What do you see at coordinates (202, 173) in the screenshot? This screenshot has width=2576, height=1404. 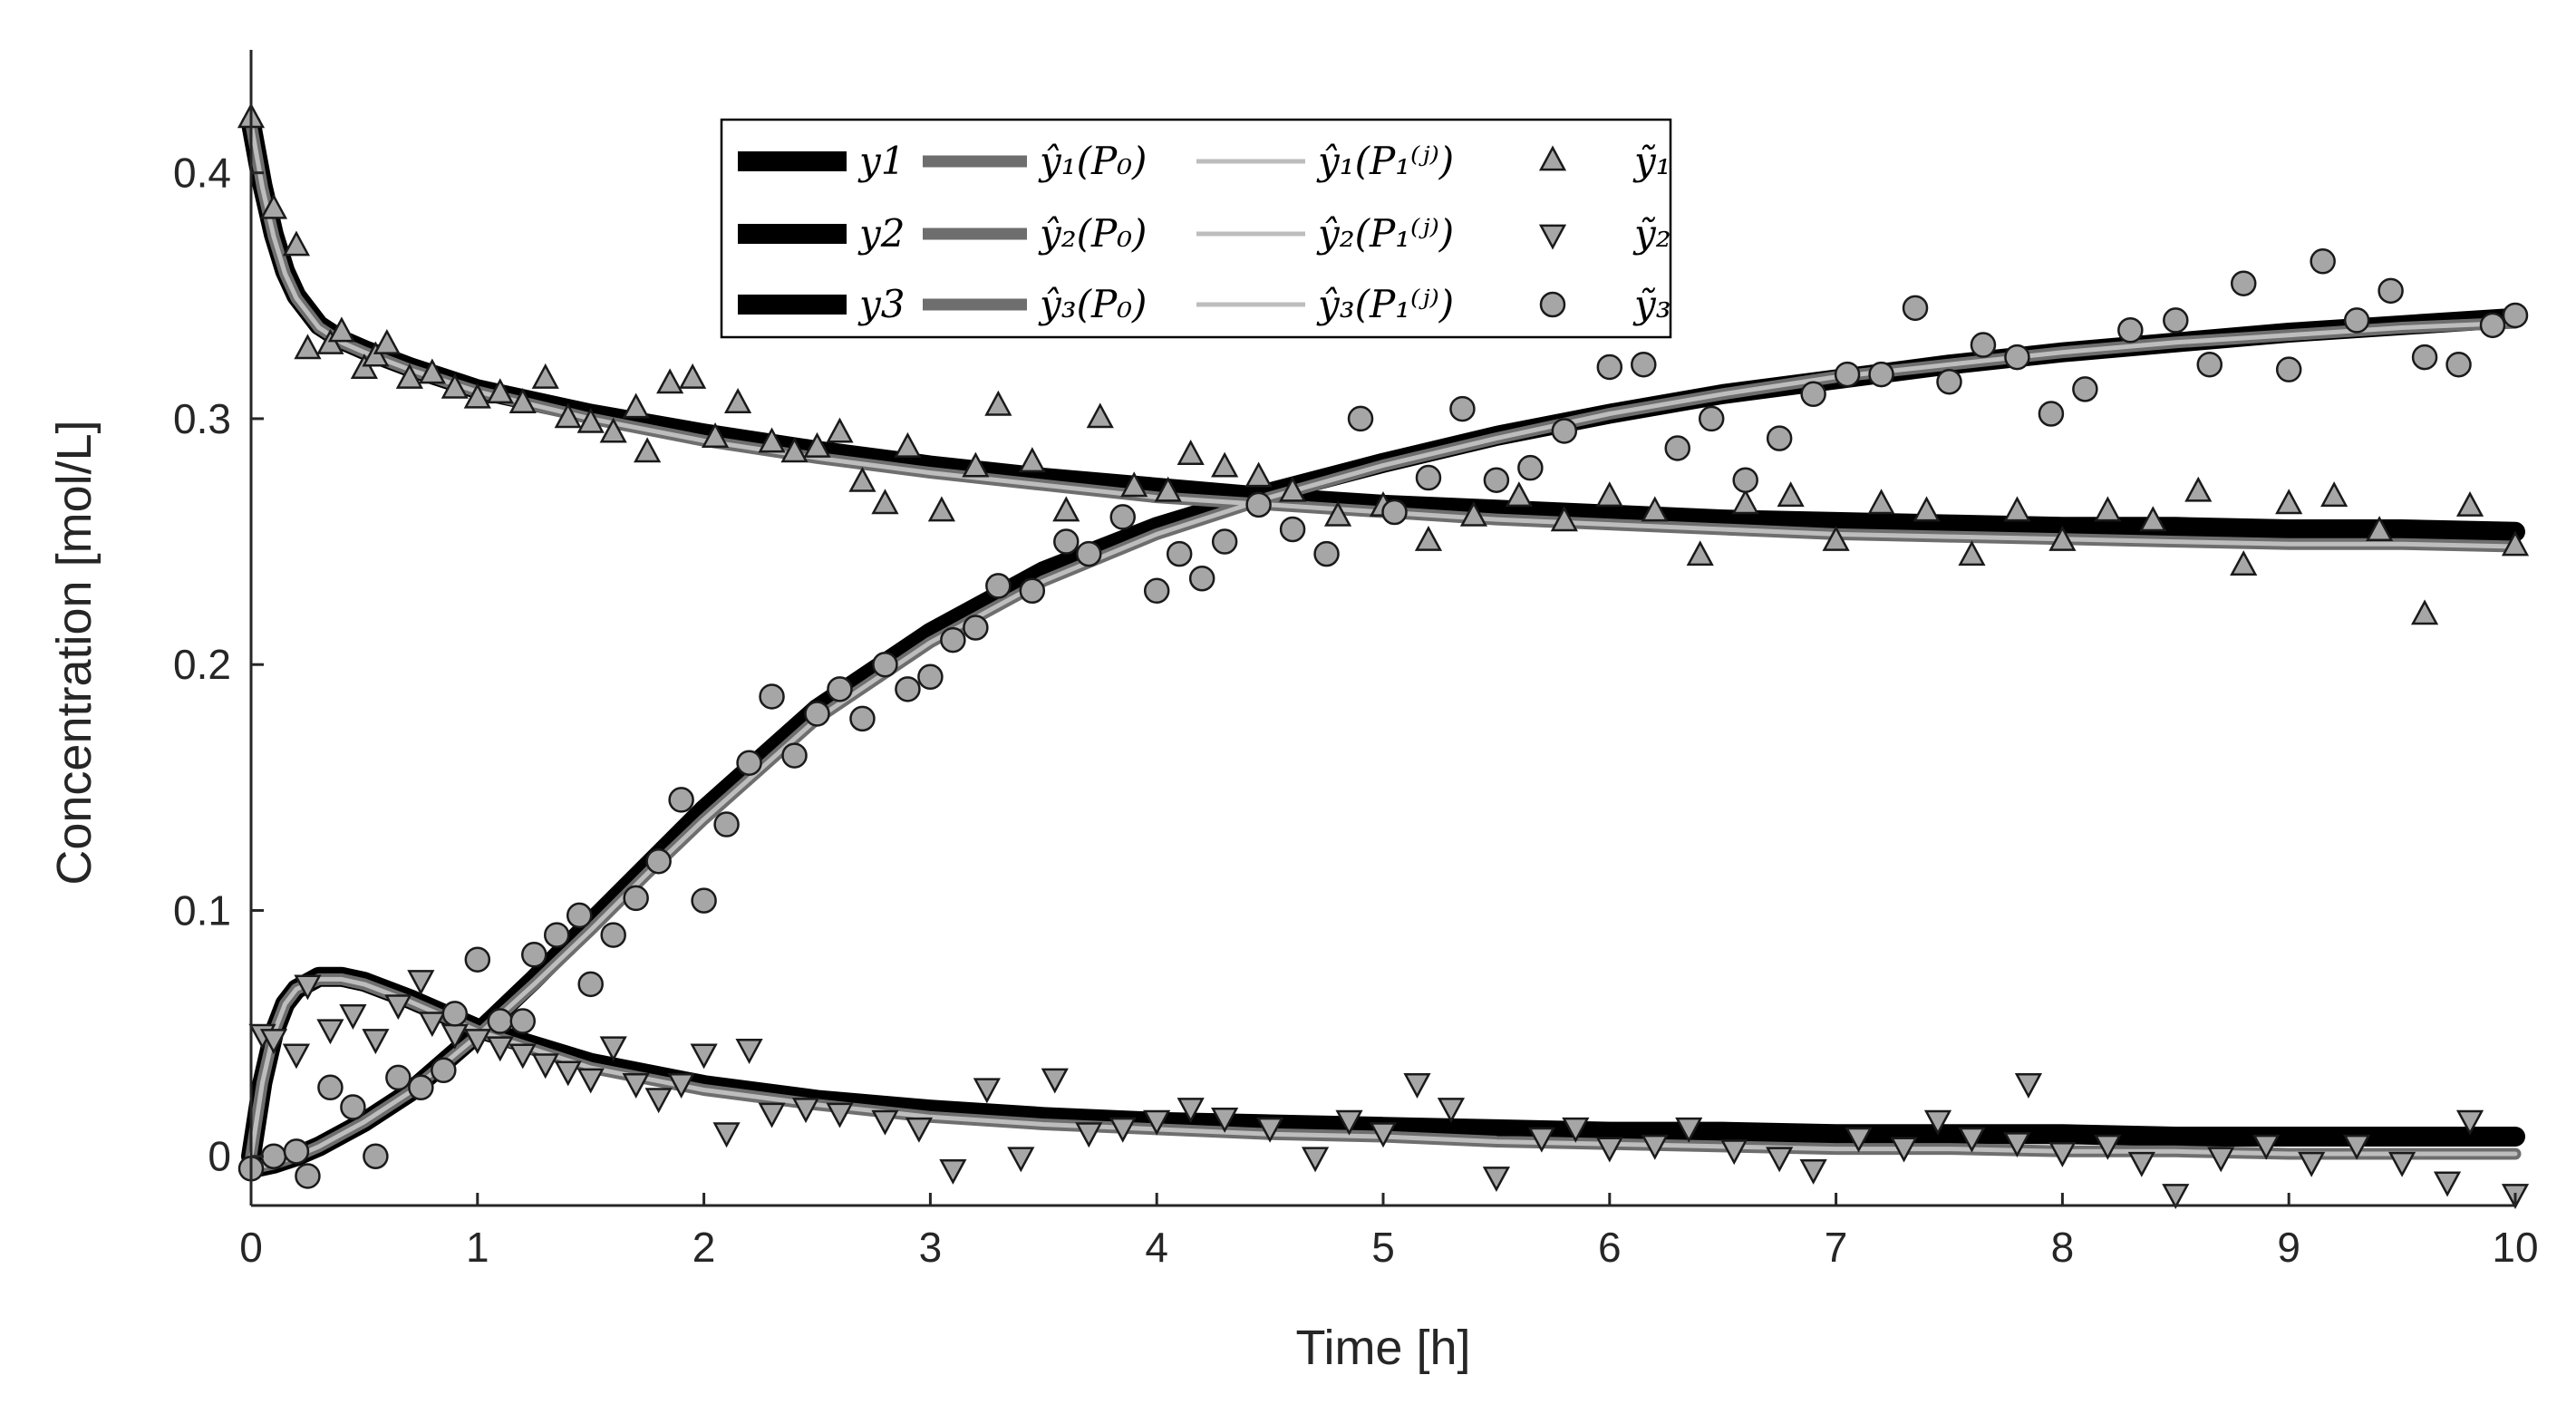 I see `y-tick-label: 0.4` at bounding box center [202, 173].